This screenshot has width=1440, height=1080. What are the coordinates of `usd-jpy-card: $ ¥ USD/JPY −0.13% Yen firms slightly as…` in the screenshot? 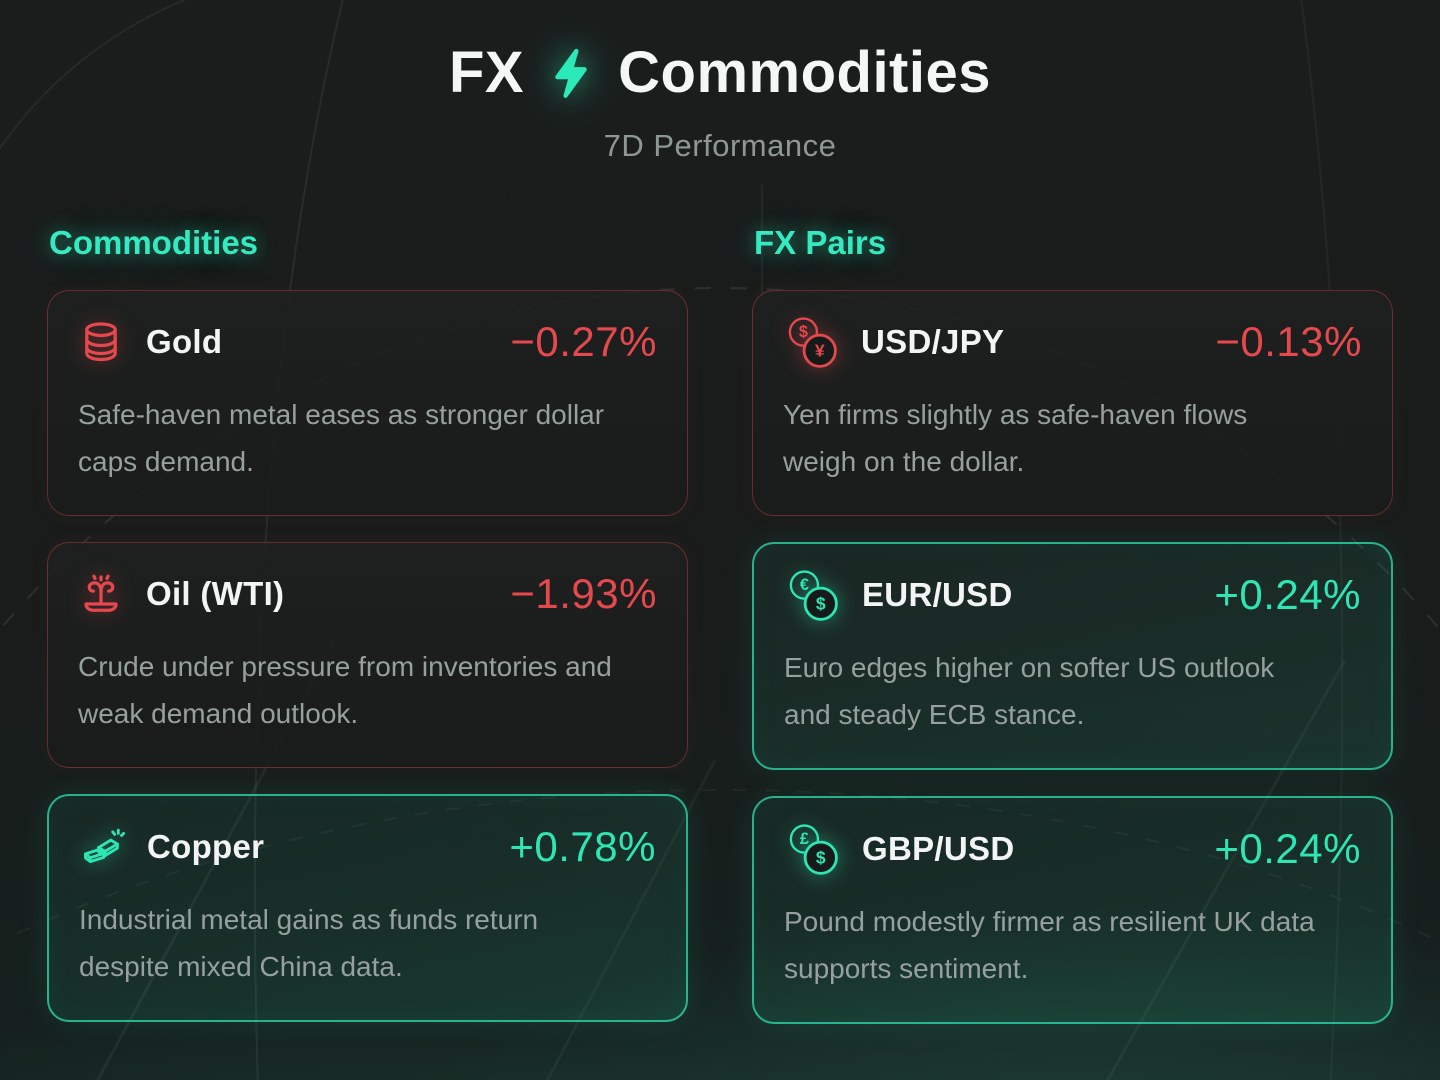 It's located at (1072, 403).